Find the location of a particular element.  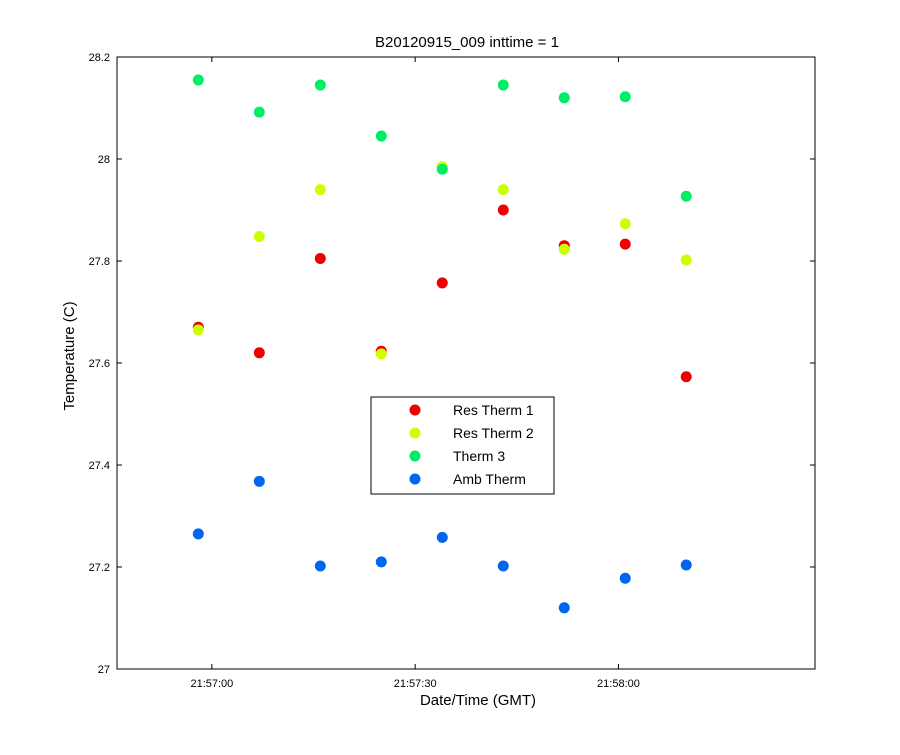

legend-box is located at coordinates (462, 445).